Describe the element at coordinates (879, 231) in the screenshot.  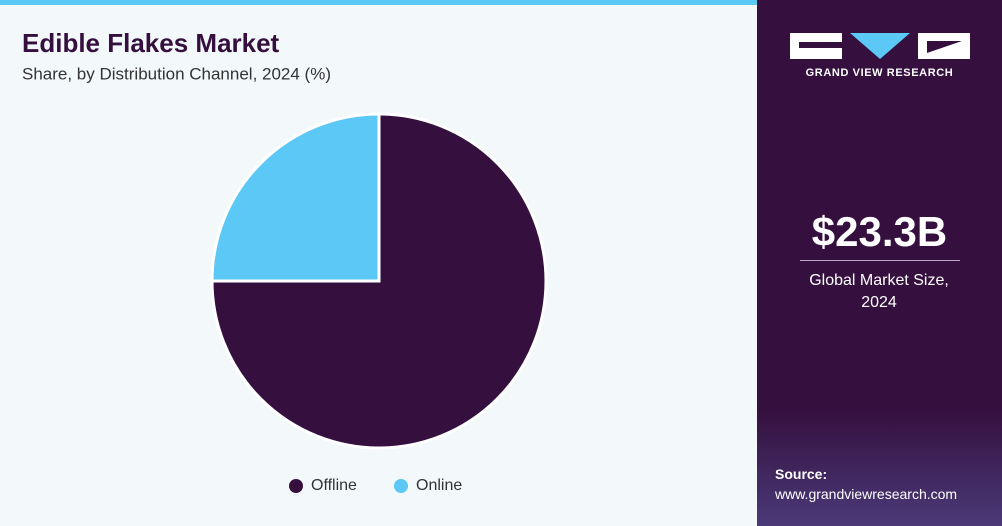
I see `market-size: $23.3B` at that location.